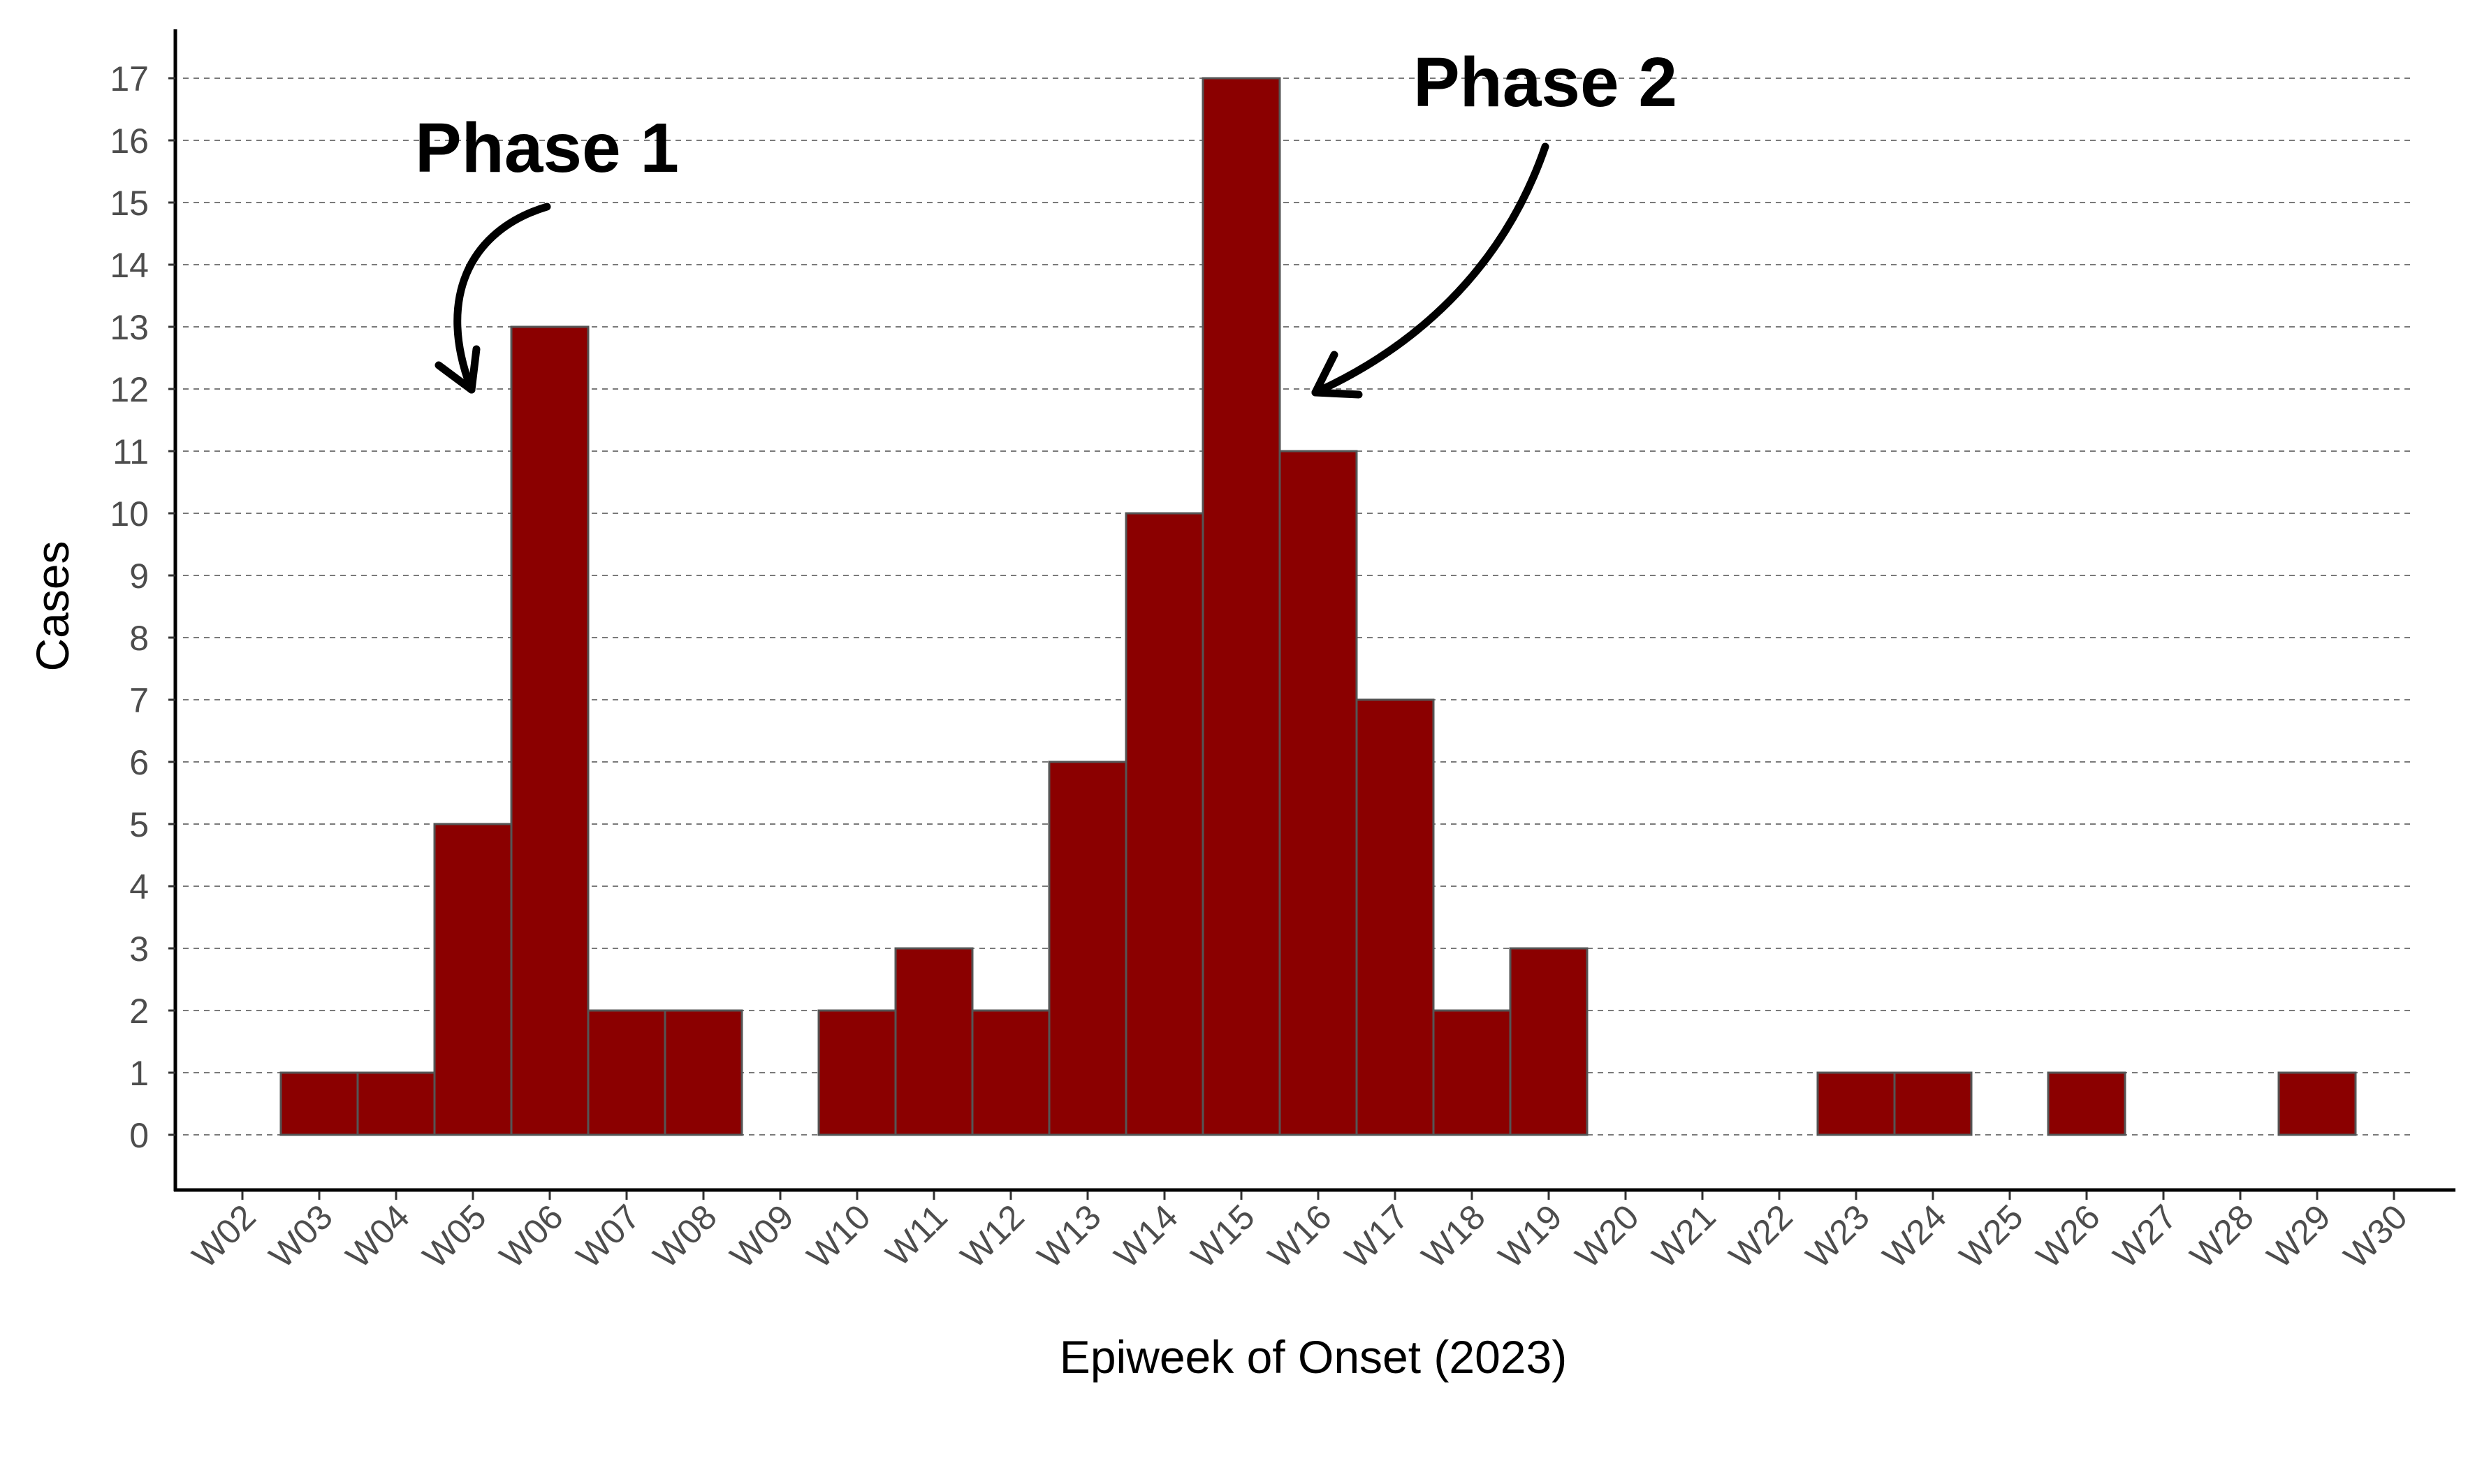  I want to click on y-tick-label: 3, so click(139, 949).